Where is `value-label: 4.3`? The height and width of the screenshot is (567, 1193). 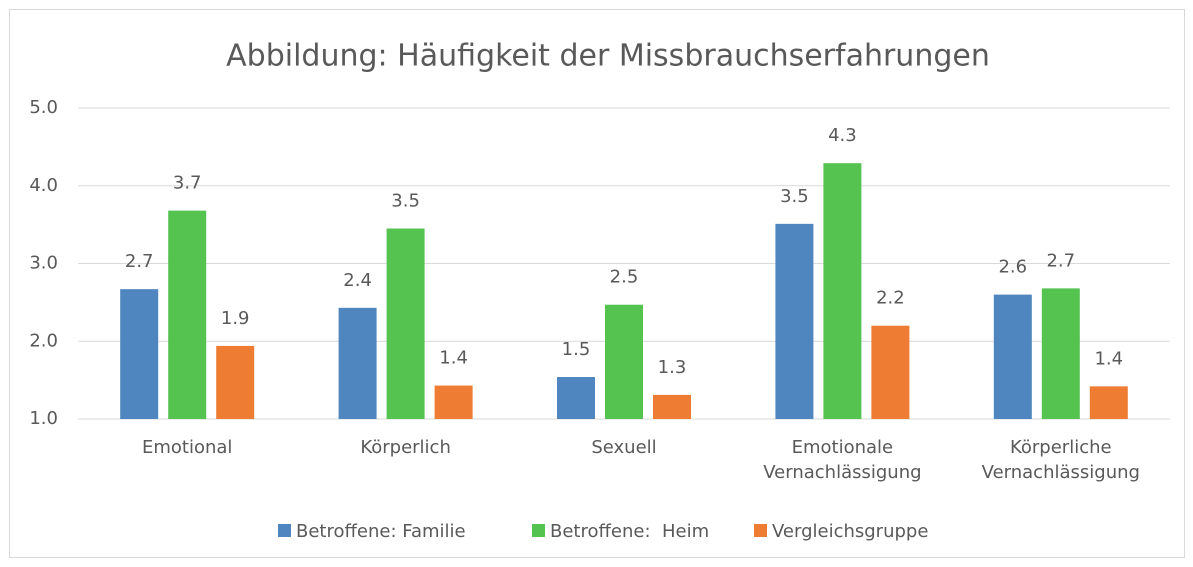
value-label: 4.3 is located at coordinates (842, 135).